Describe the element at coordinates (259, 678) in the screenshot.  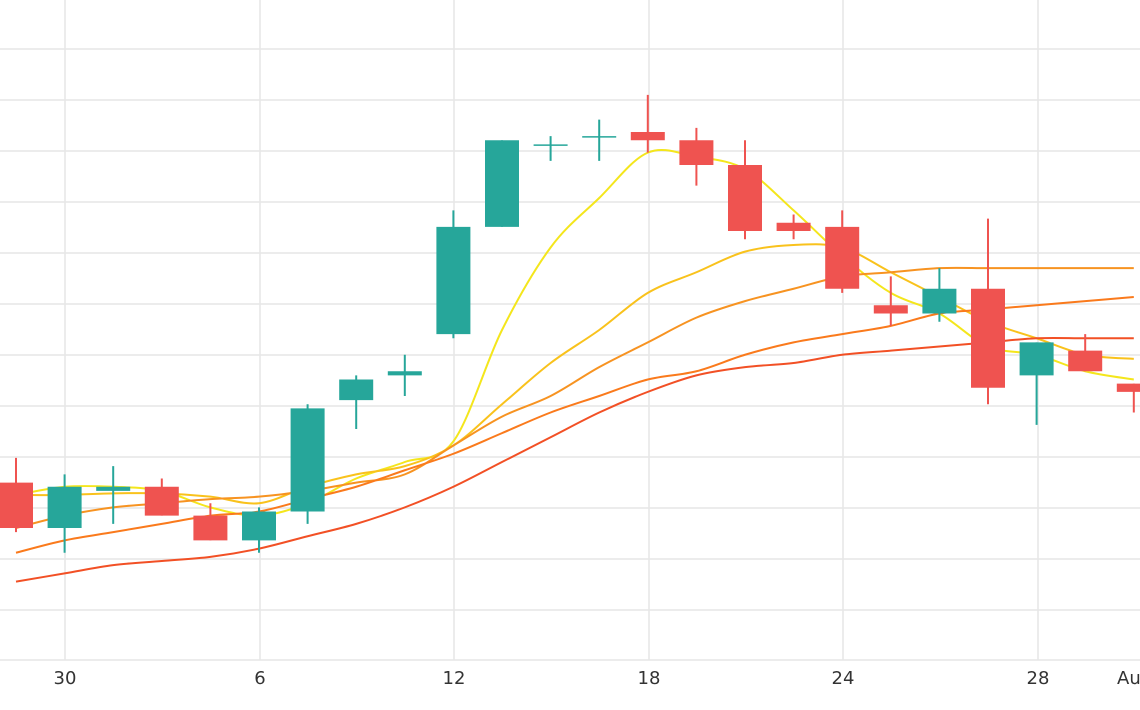
I see `x-tick-label: 6` at that location.